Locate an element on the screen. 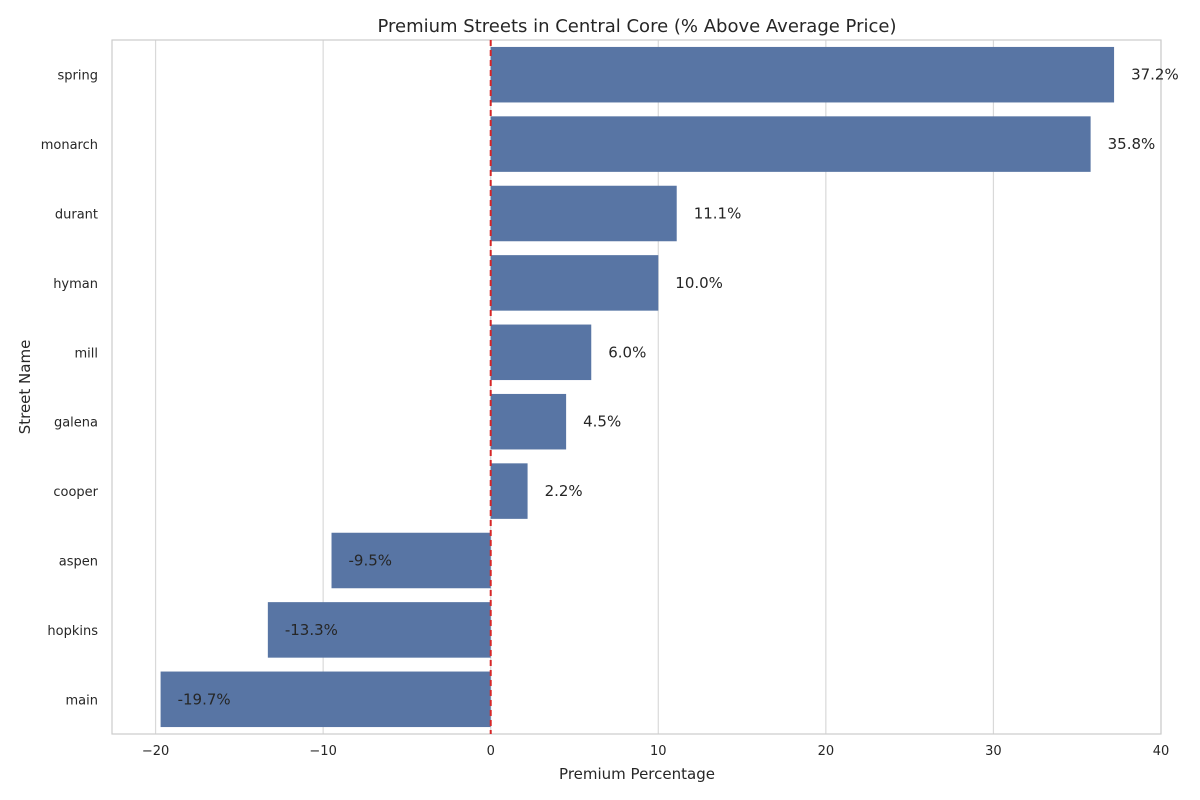 Image resolution: width=1200 pixels, height=800 pixels. x-tick-label: 0 is located at coordinates (491, 751).